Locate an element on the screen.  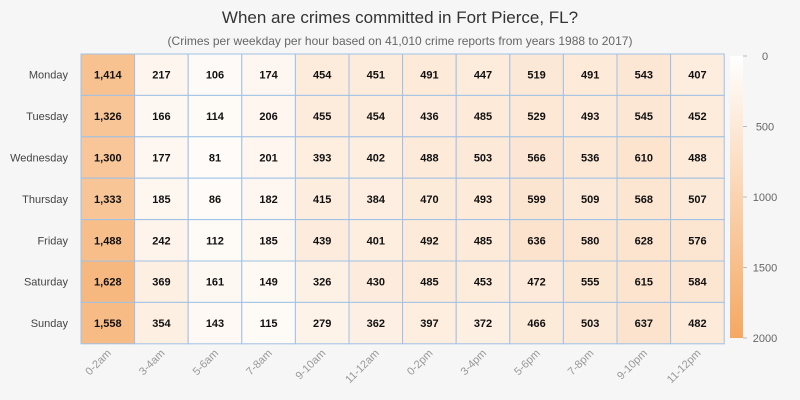
row-label: Wednesday is located at coordinates (39, 159).